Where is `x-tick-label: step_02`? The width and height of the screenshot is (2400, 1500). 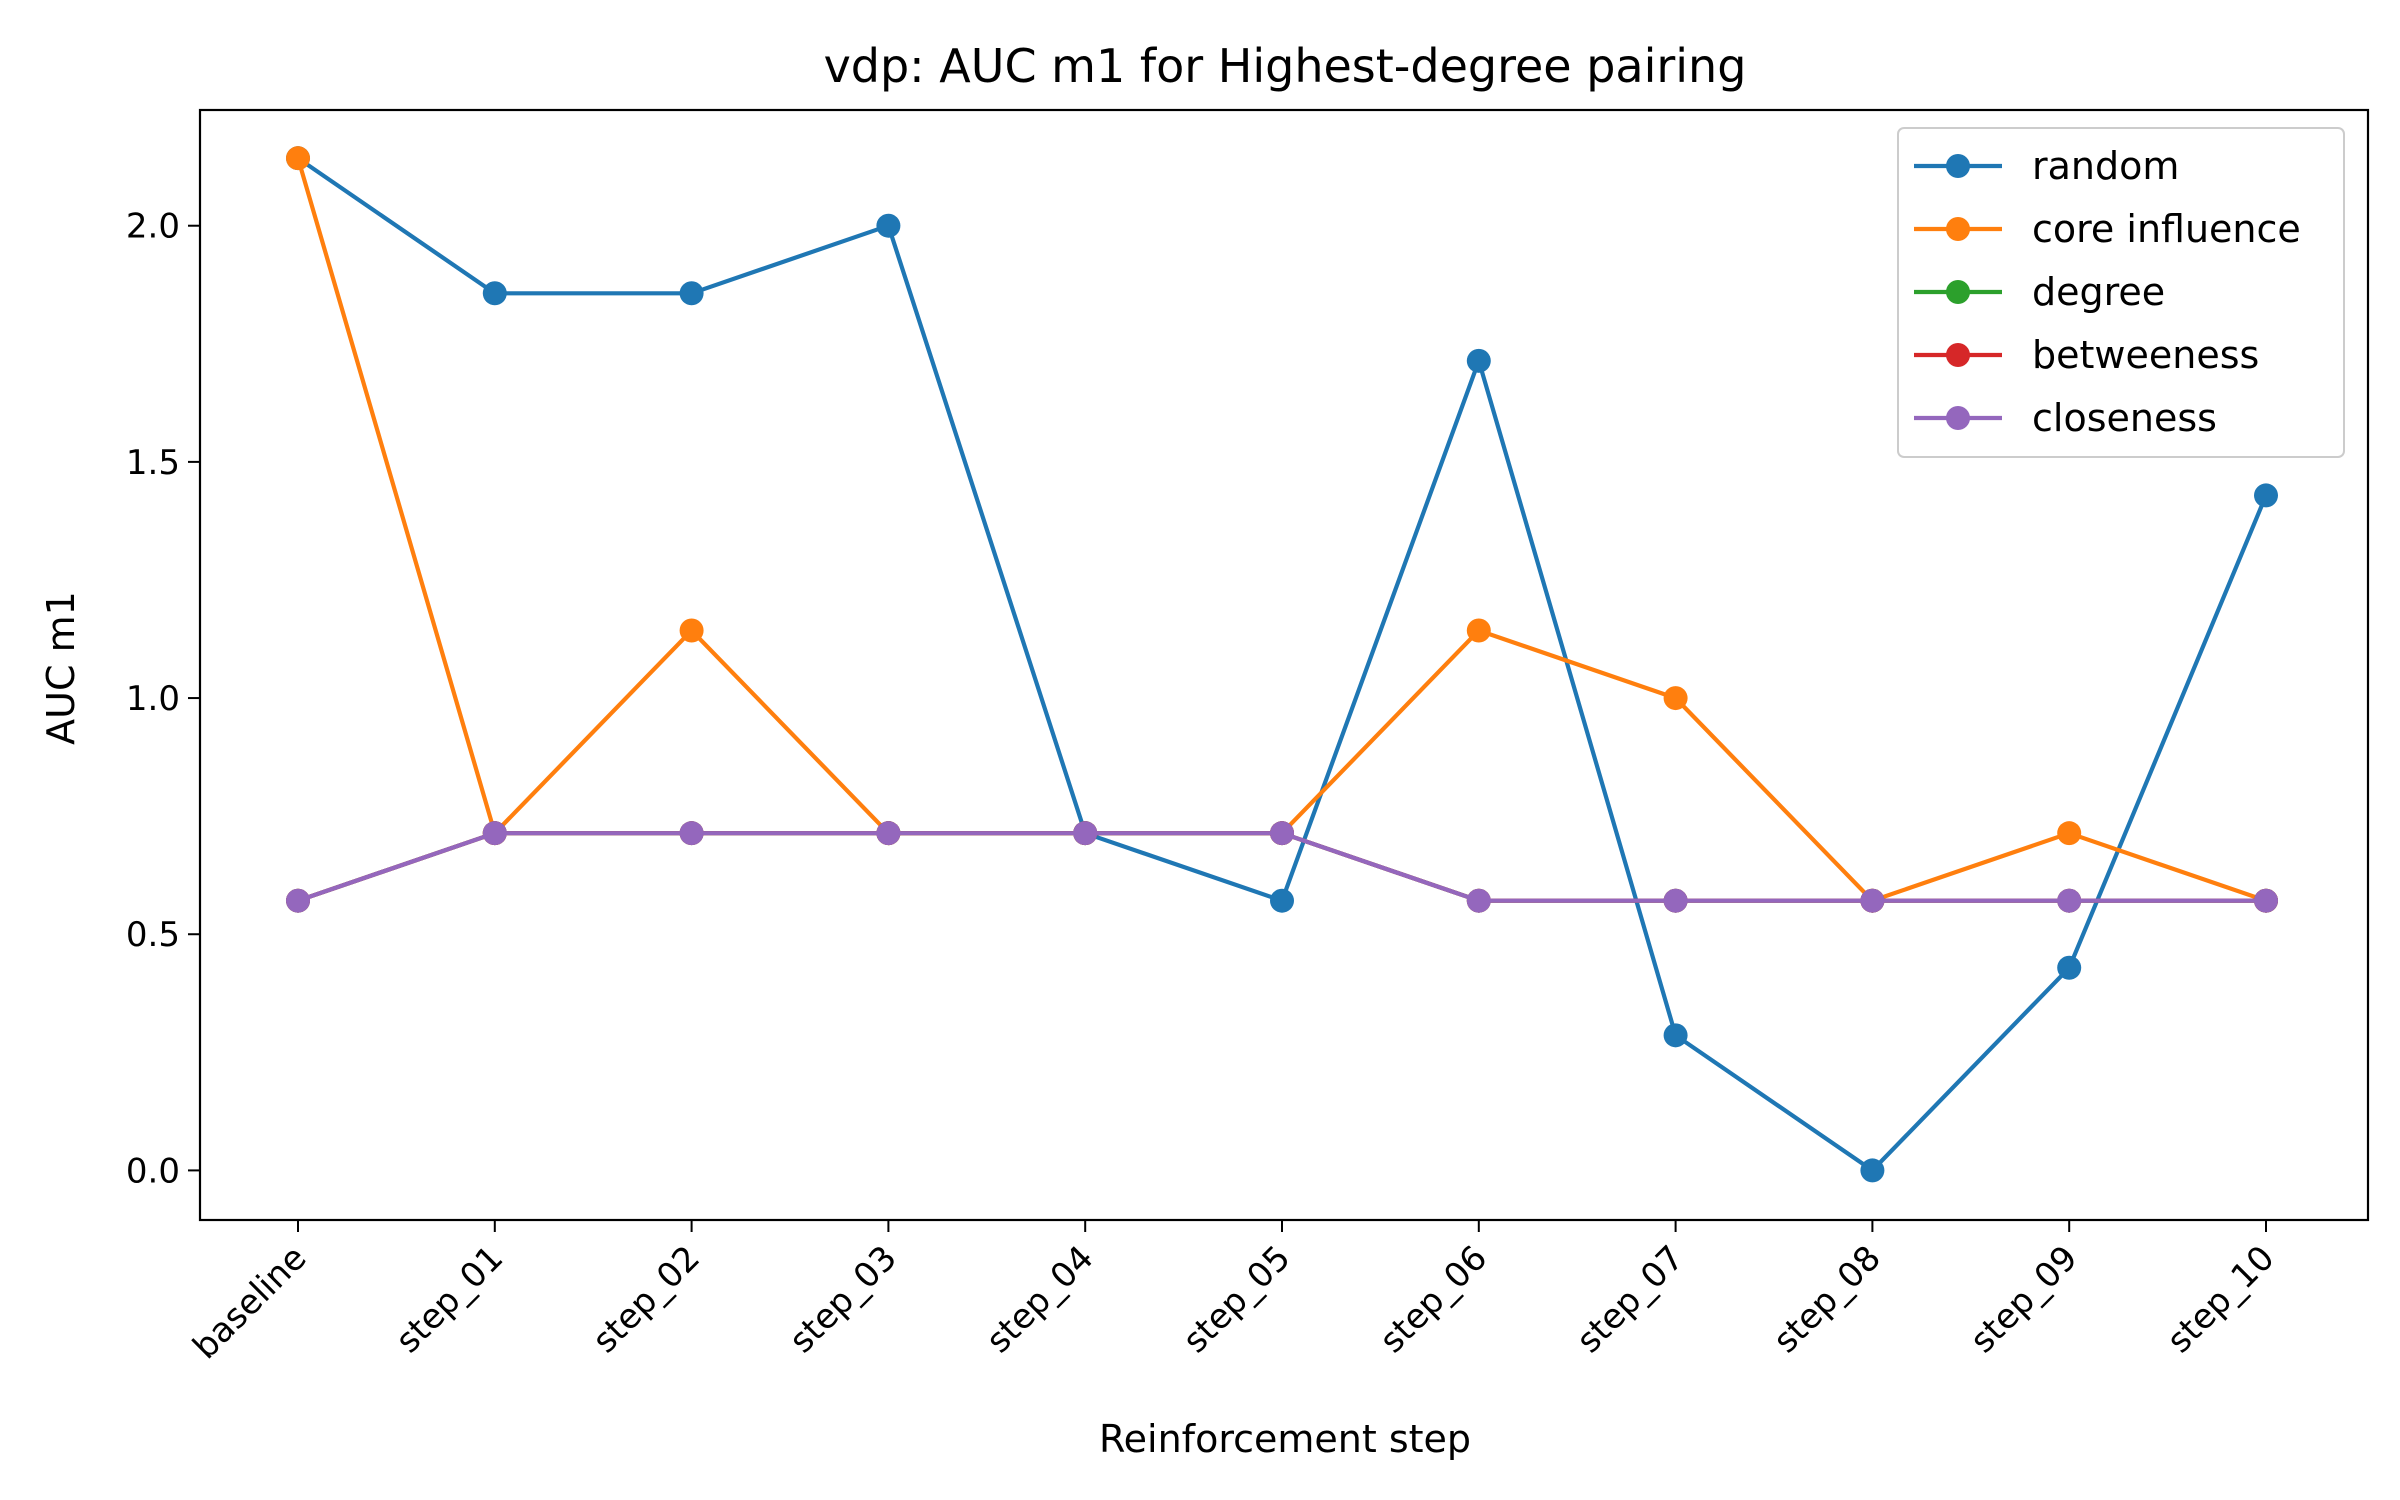 x-tick-label: step_02 is located at coordinates (646, 1299).